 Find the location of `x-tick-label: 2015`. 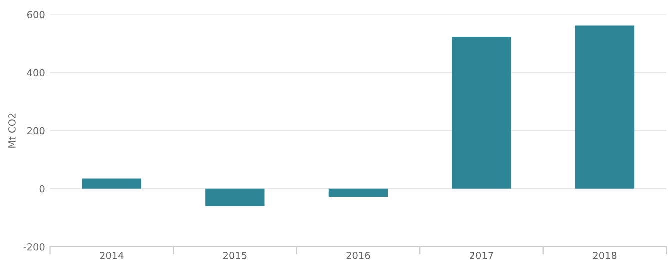

x-tick-label: 2015 is located at coordinates (235, 256).